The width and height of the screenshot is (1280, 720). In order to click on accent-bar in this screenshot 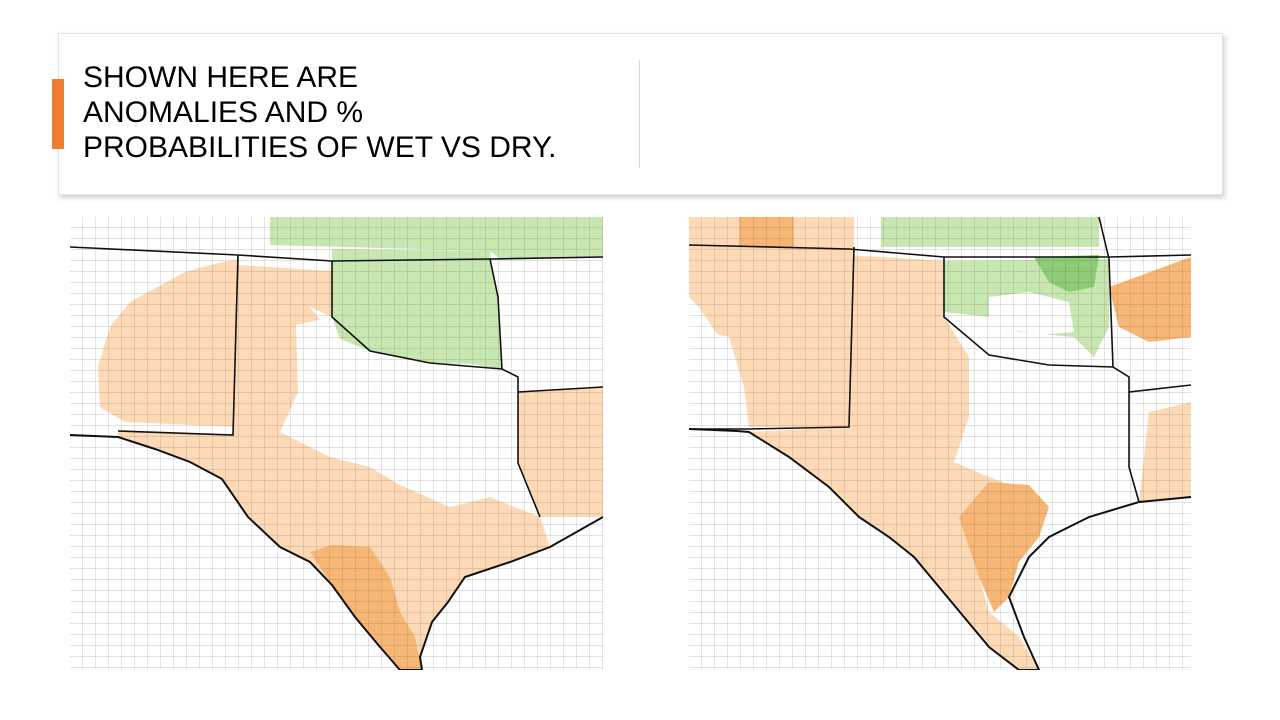, I will do `click(58, 114)`.